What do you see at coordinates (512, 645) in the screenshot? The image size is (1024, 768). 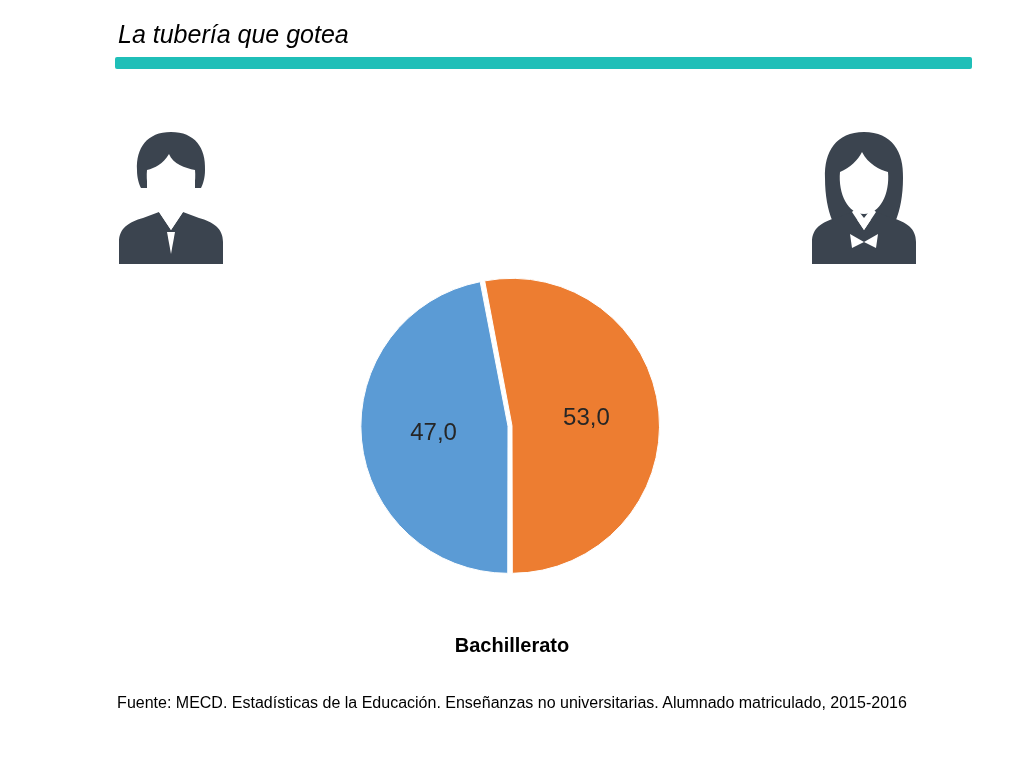 I see `text: Bachillerato` at bounding box center [512, 645].